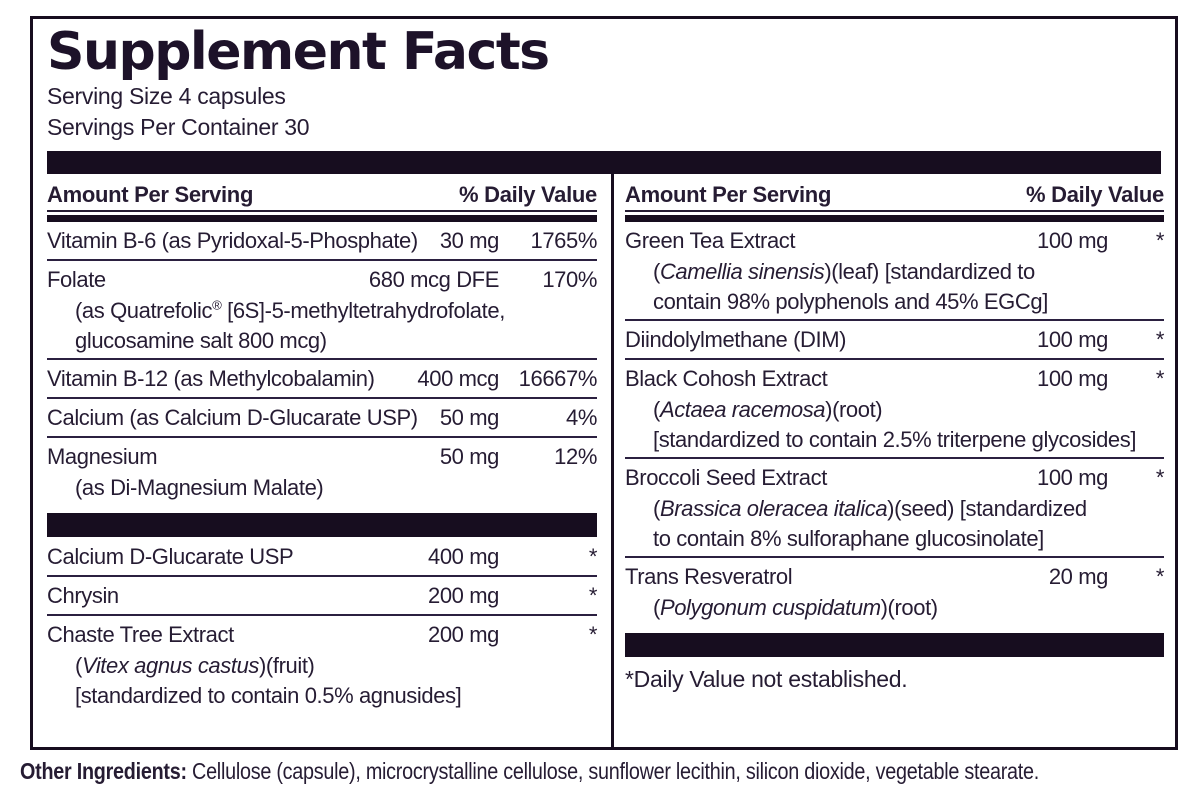 The width and height of the screenshot is (1200, 800). Describe the element at coordinates (894, 379) in the screenshot. I see `nutrient-row-main: Black Cohosh Extract 100 mg *` at that location.